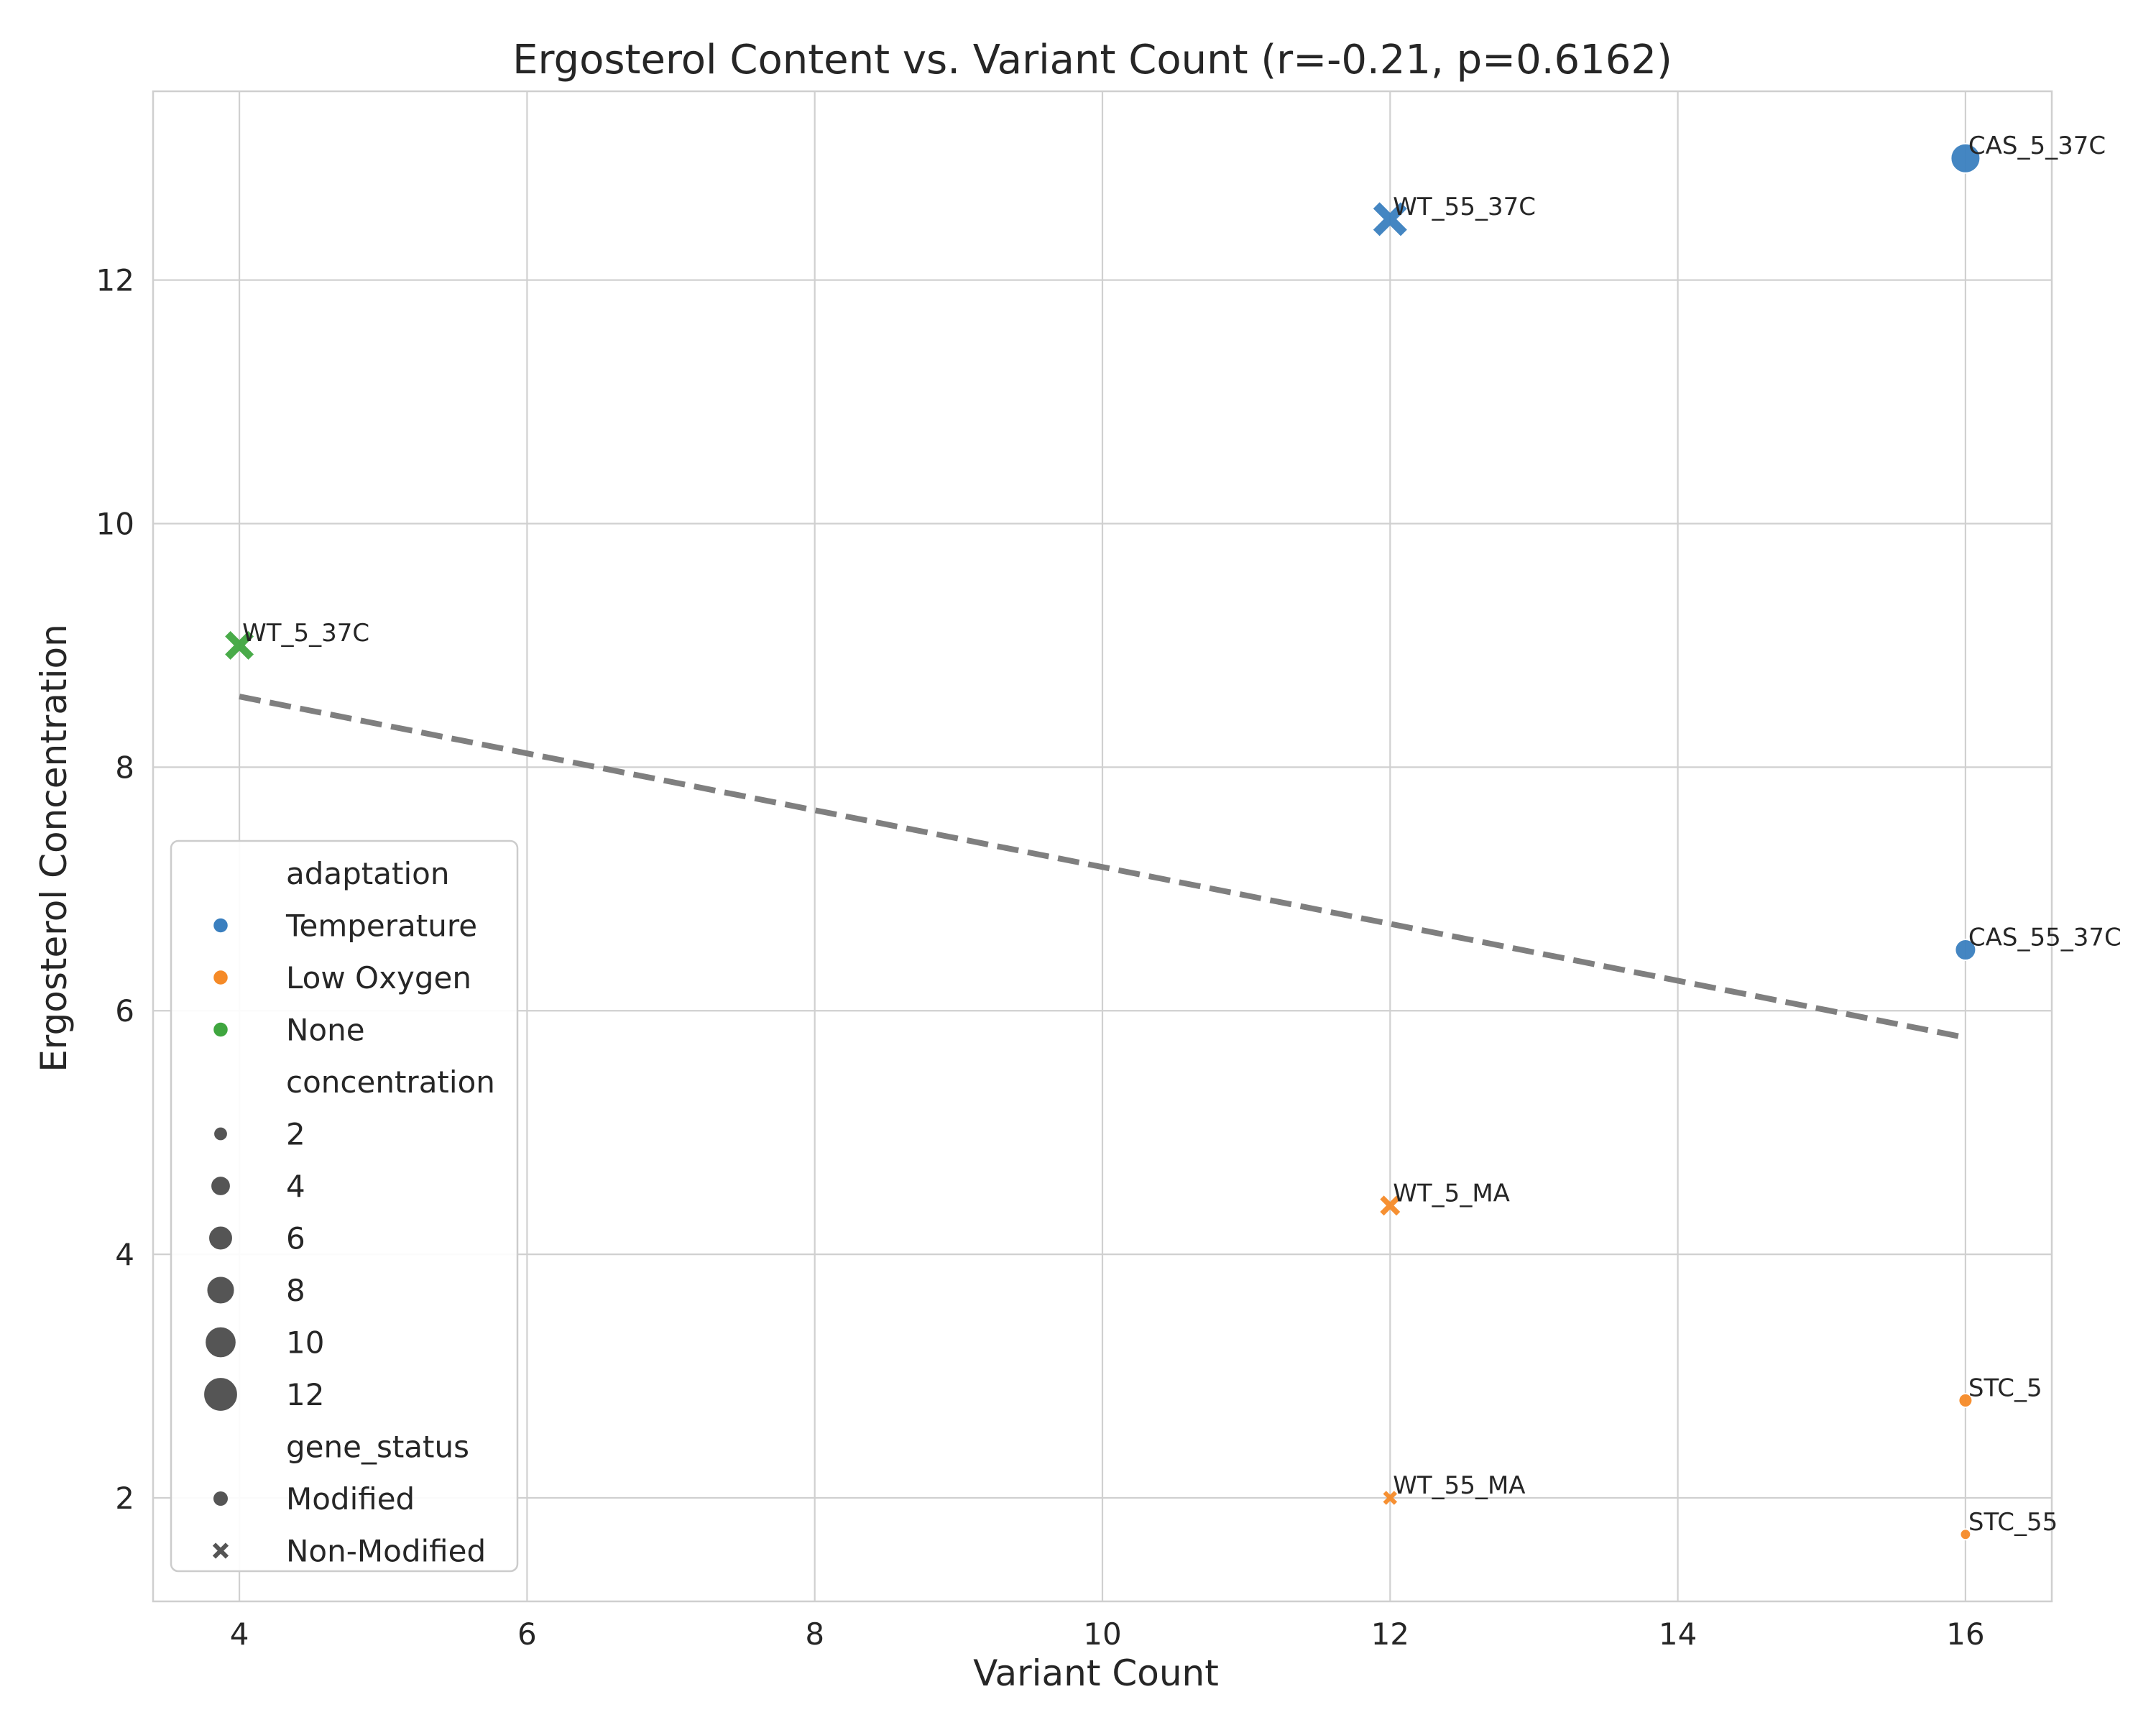 This screenshot has height=1725, width=2156. What do you see at coordinates (220, 1029) in the screenshot?
I see `legend-marker-none` at bounding box center [220, 1029].